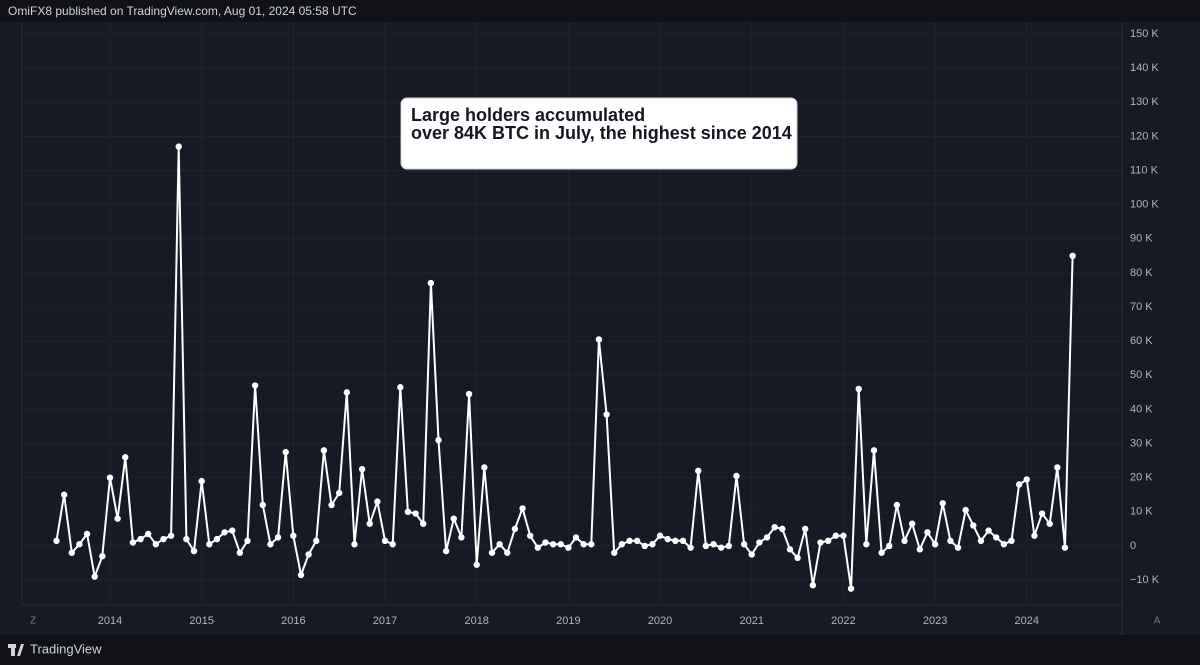  I want to click on y-tick-label: 50 K, so click(1141, 375).